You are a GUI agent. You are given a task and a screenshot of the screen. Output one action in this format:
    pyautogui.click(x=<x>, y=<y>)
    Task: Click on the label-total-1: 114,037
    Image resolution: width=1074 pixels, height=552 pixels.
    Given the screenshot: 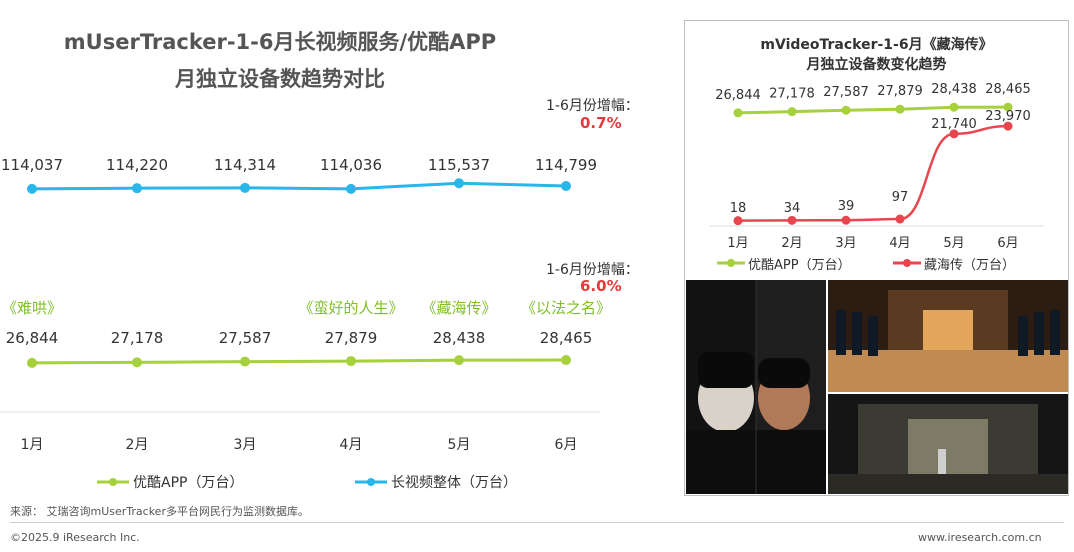 What is the action you would take?
    pyautogui.click(x=32, y=165)
    